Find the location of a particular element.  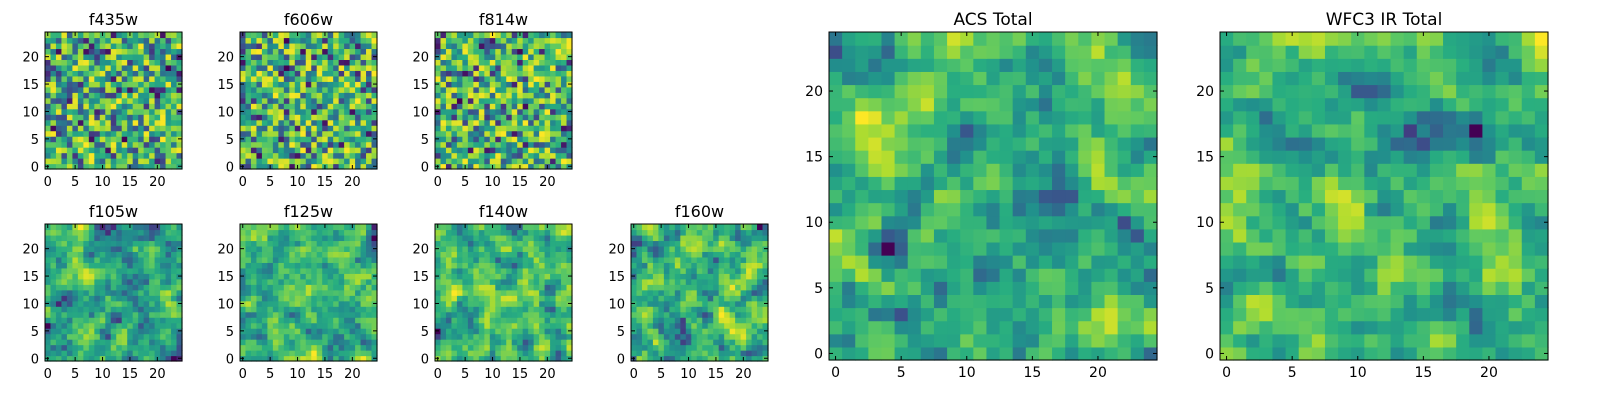

y-tick-label: 15 is located at coordinates (225, 277).